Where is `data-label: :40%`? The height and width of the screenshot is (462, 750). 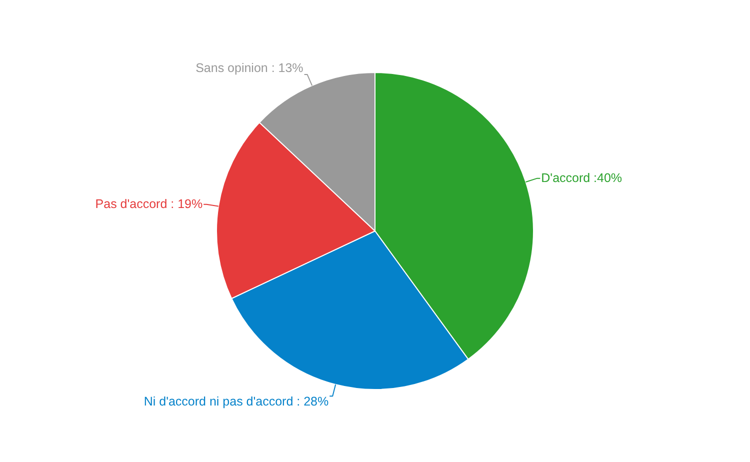
data-label: :40% is located at coordinates (608, 177).